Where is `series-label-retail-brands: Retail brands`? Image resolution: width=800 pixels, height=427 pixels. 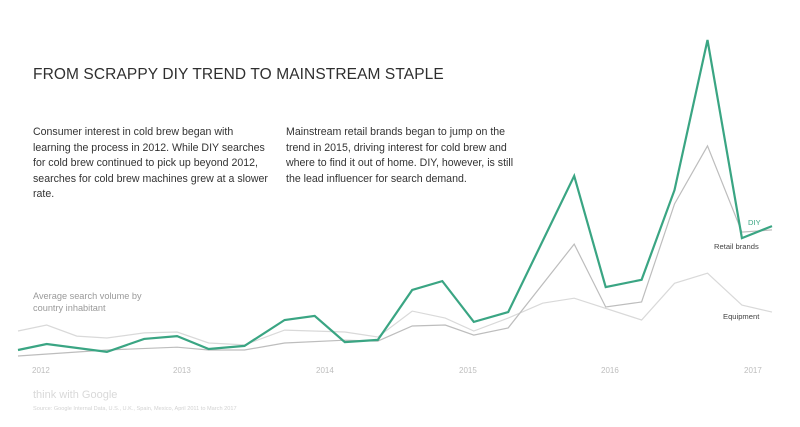 series-label-retail-brands: Retail brands is located at coordinates (736, 246).